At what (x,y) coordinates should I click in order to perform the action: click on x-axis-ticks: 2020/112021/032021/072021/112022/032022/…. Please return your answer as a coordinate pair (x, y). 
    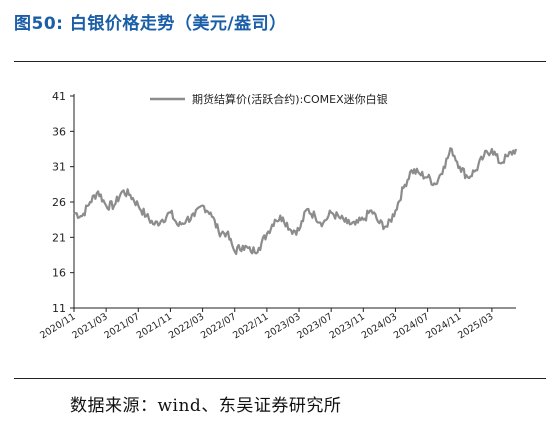
    Looking at the image, I should click on (266, 324).